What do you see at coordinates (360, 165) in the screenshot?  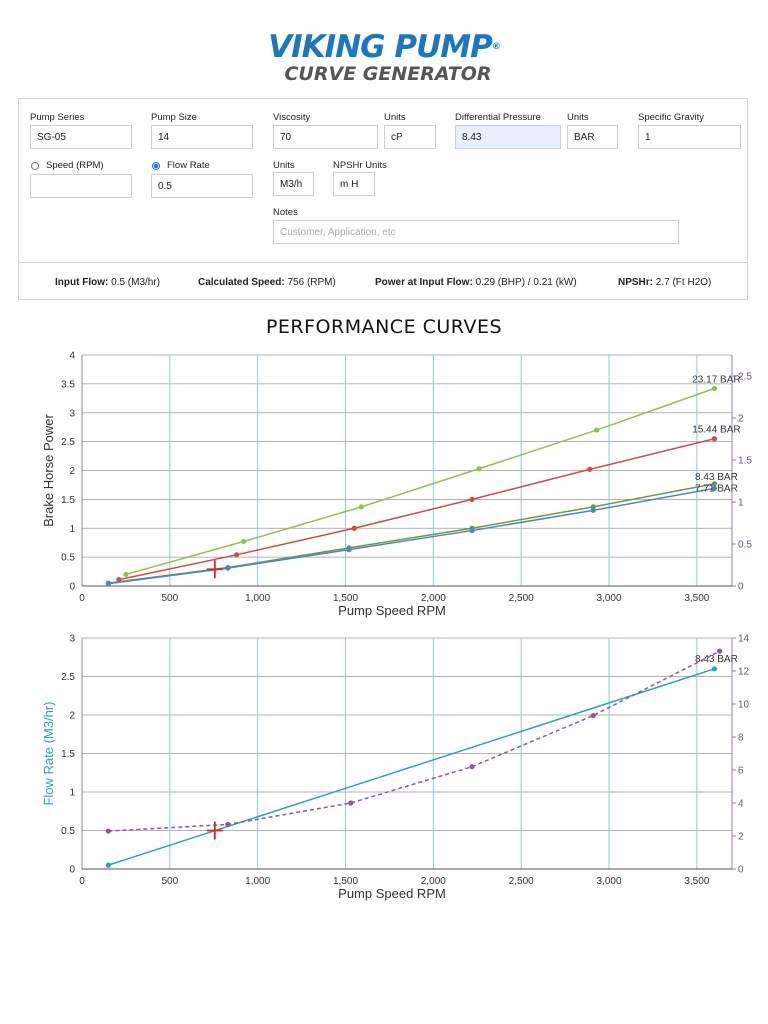 I see `npshr-units-label: NPSHr Units` at bounding box center [360, 165].